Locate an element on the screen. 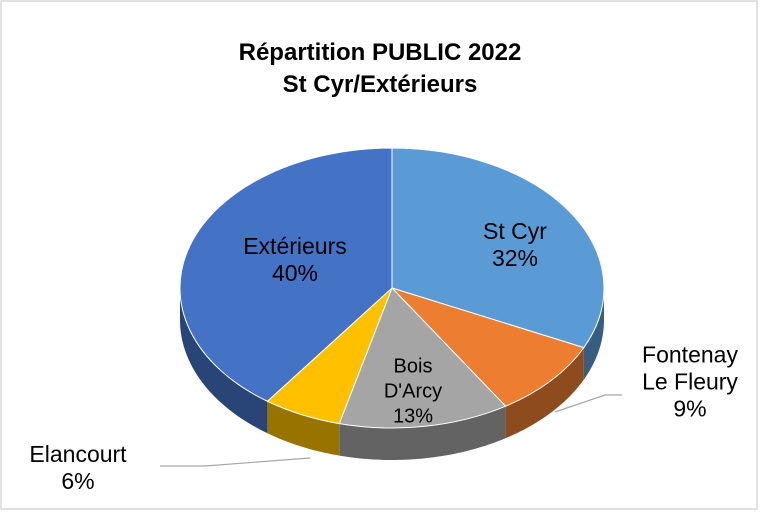 Image resolution: width=760 pixels, height=512 pixels. chart-subtitle: St Cyr/Extérieurs is located at coordinates (380, 84).